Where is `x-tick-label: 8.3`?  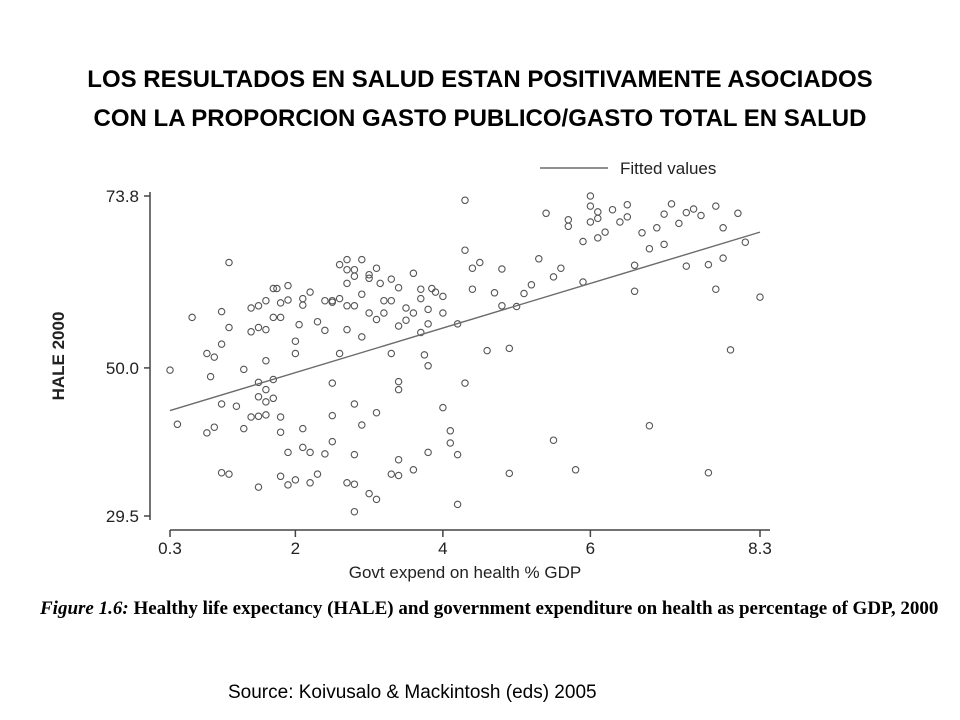 x-tick-label: 8.3 is located at coordinates (760, 548).